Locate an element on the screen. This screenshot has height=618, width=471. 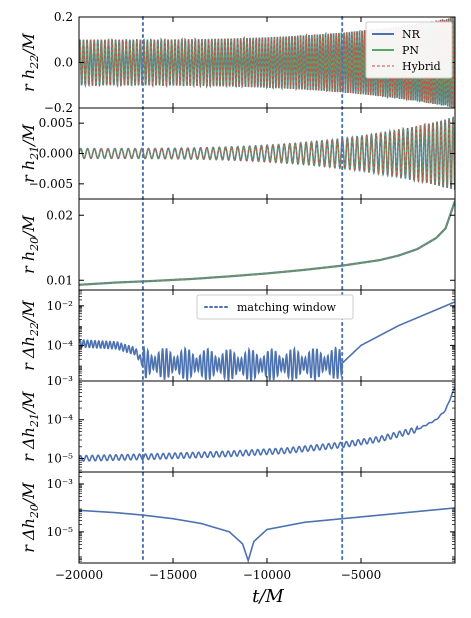
series-nr-h20 is located at coordinates (267, 243).